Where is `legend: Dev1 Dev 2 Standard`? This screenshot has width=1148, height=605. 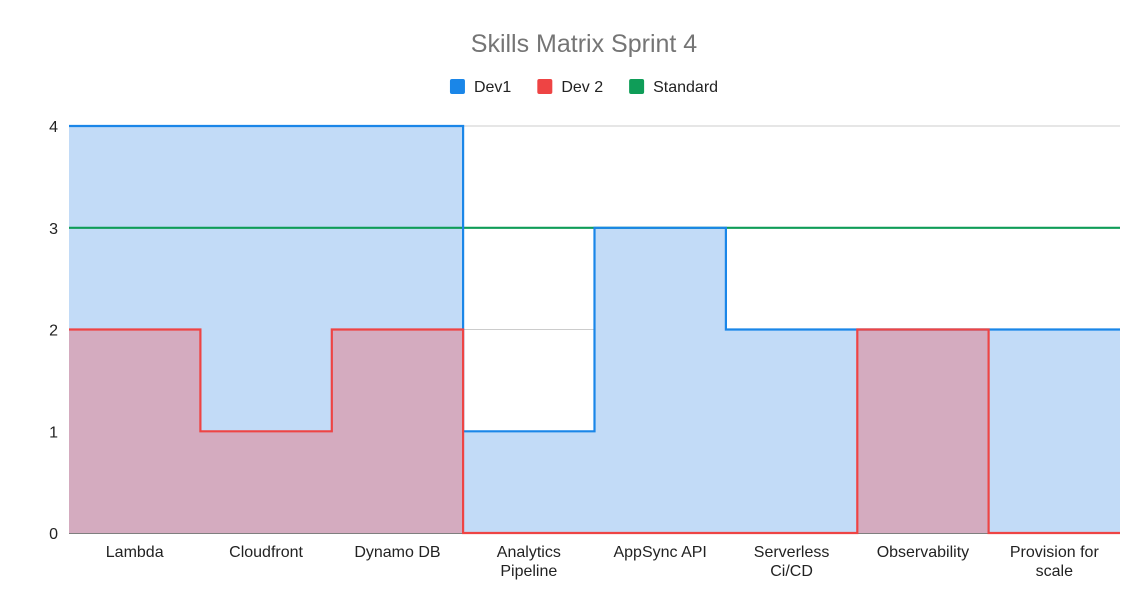 legend: Dev1 Dev 2 Standard is located at coordinates (583, 87).